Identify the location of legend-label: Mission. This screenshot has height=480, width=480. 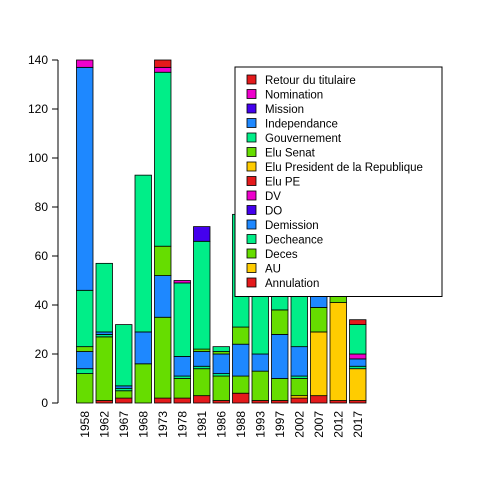
(284, 110).